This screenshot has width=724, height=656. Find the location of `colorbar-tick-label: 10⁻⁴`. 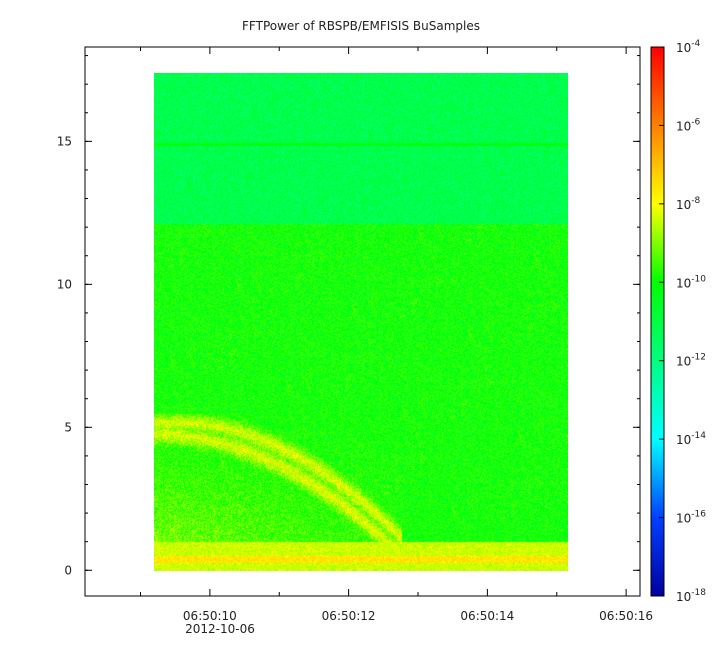

colorbar-tick-label: 10⁻⁴ is located at coordinates (688, 47).